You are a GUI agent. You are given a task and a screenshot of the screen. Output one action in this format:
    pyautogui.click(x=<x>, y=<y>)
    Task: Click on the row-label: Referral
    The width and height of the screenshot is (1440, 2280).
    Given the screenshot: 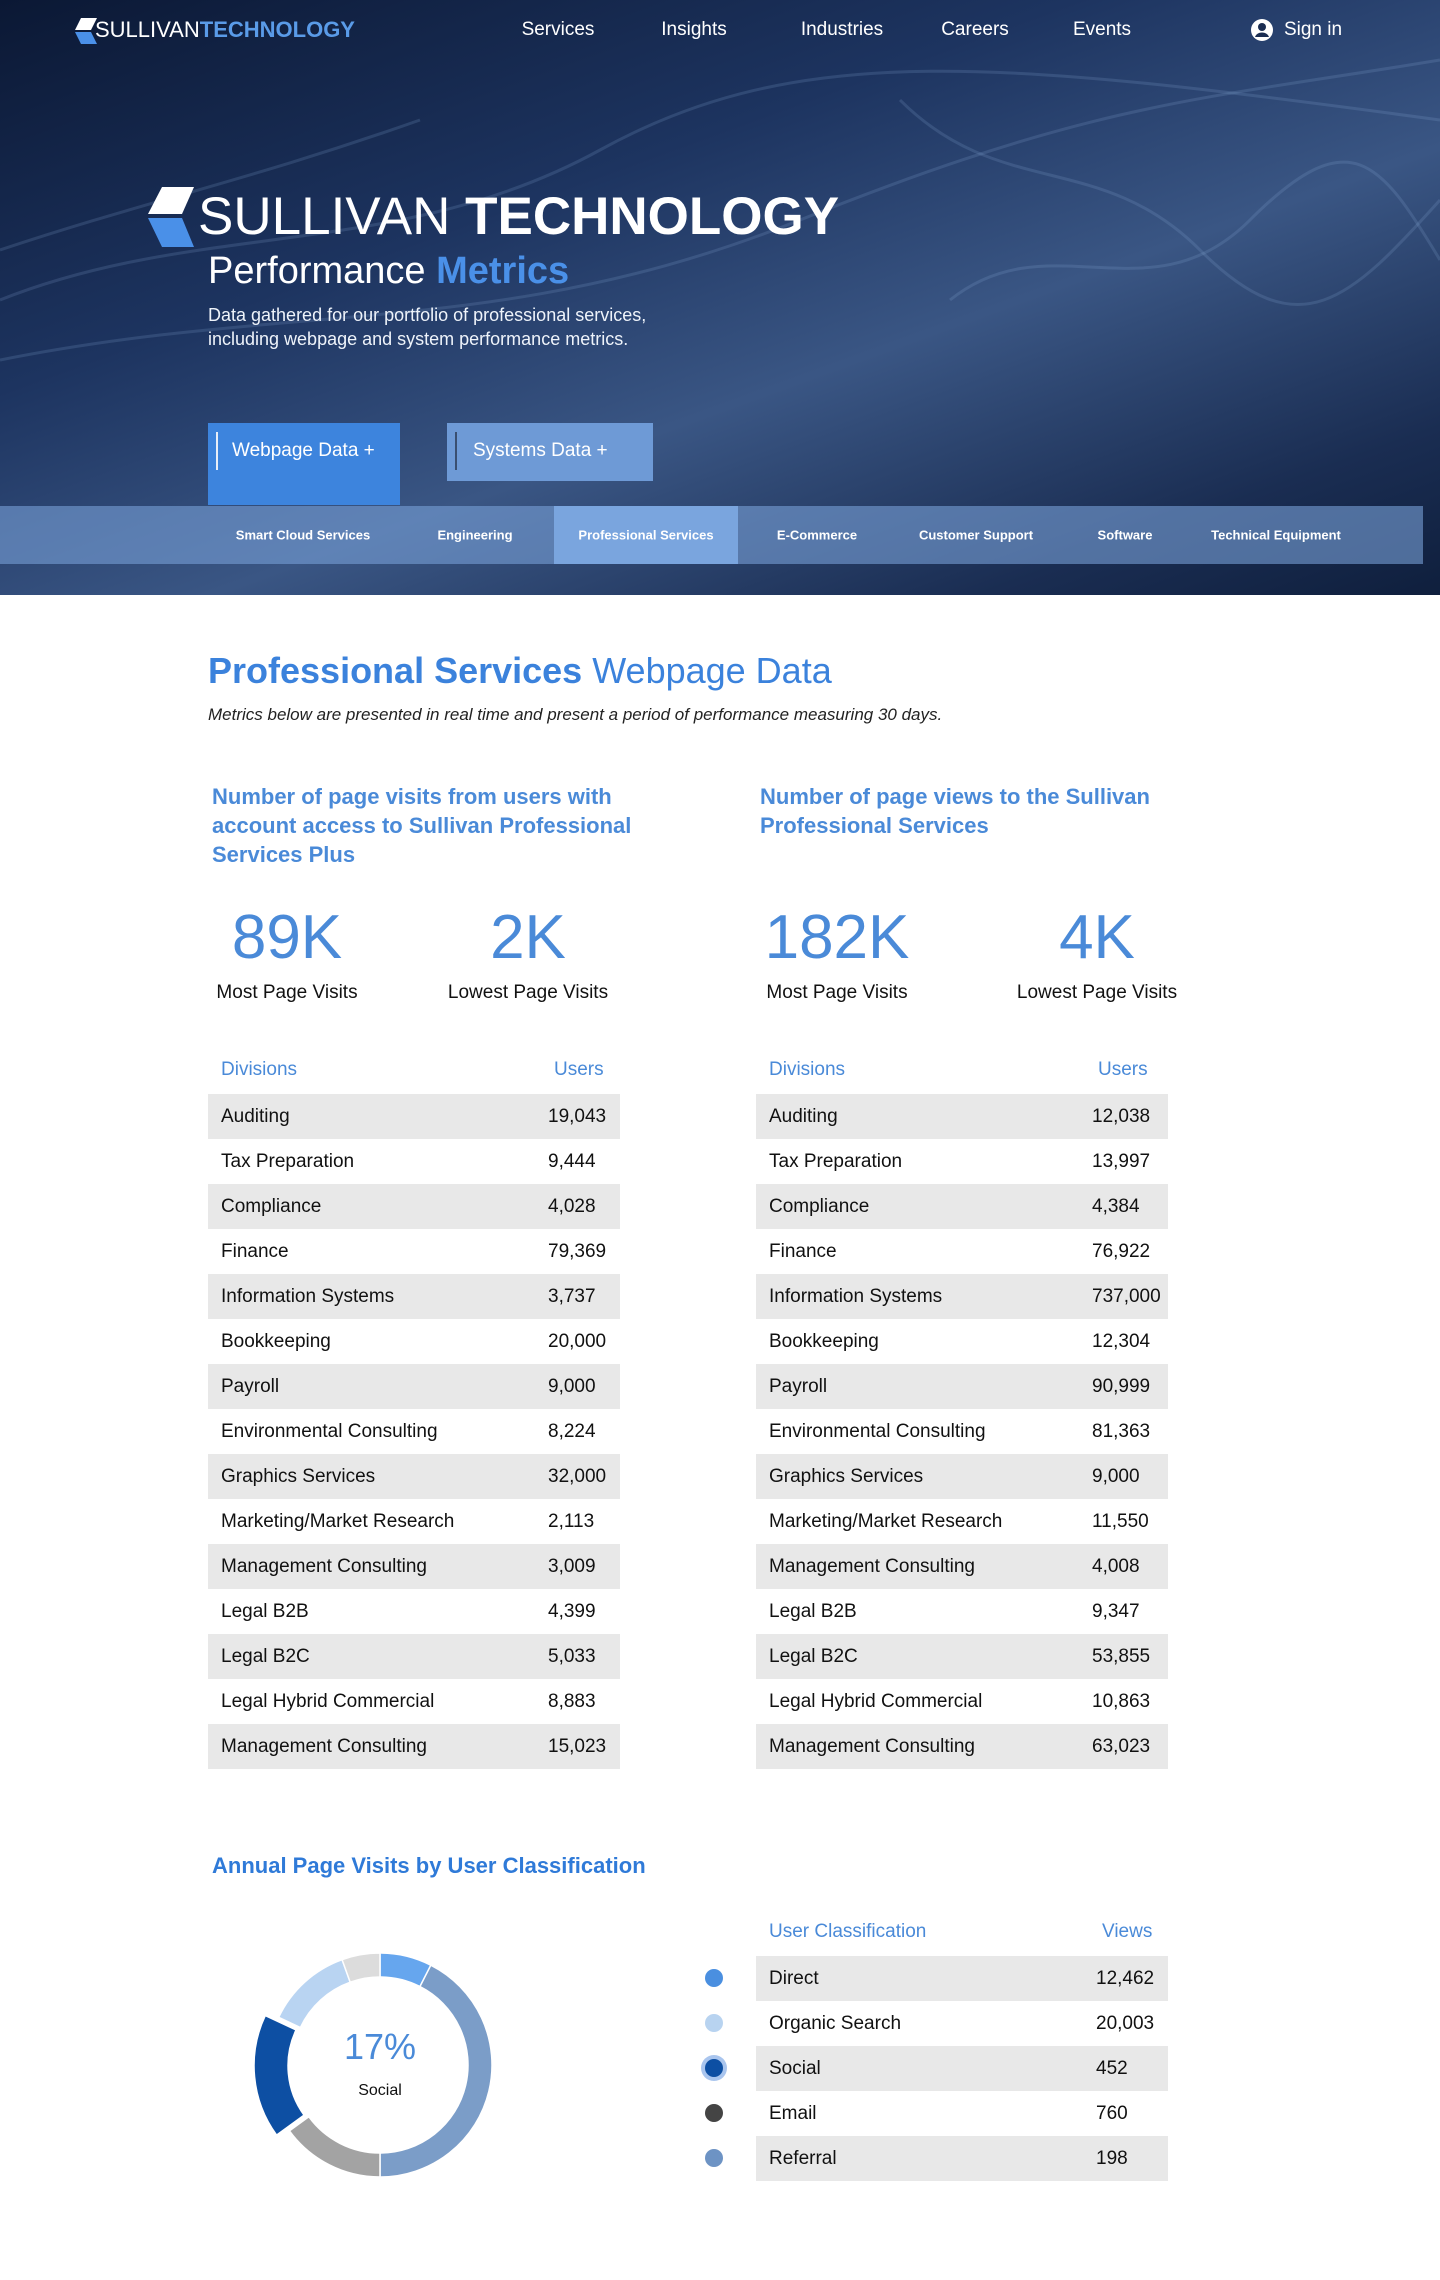 What is the action you would take?
    pyautogui.click(x=803, y=2158)
    